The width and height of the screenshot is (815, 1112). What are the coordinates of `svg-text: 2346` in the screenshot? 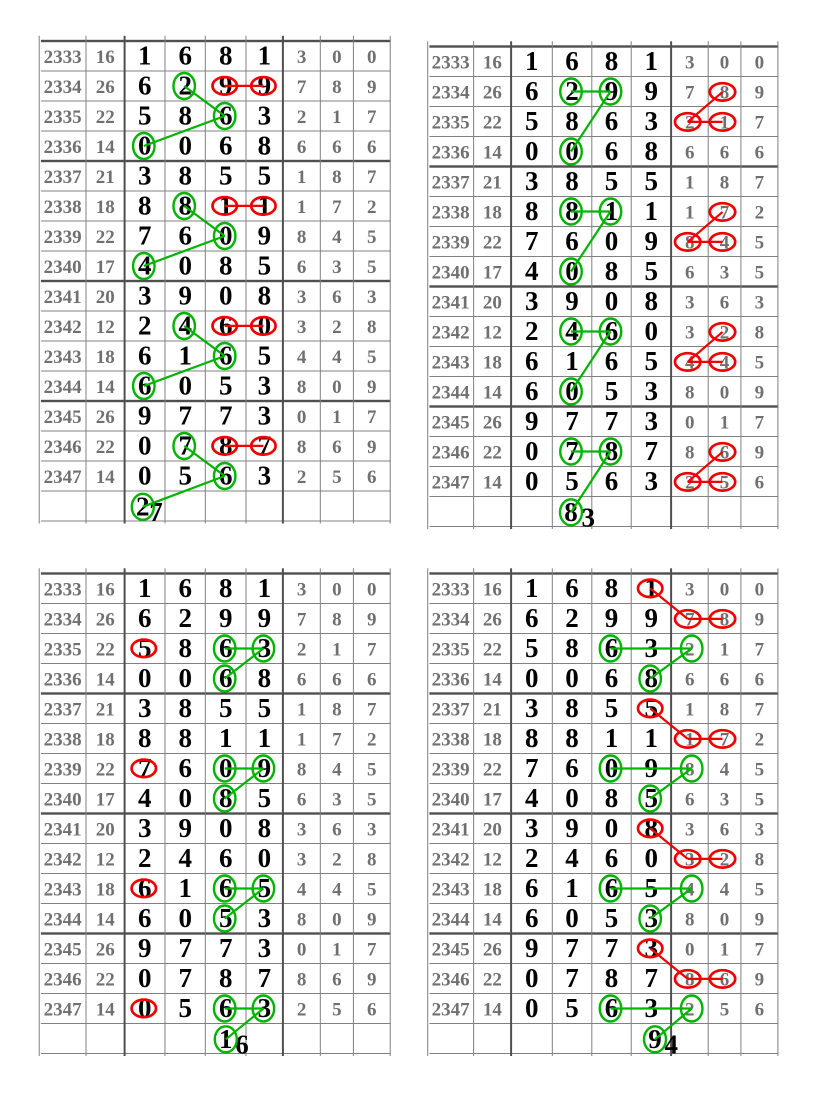 It's located at (451, 980).